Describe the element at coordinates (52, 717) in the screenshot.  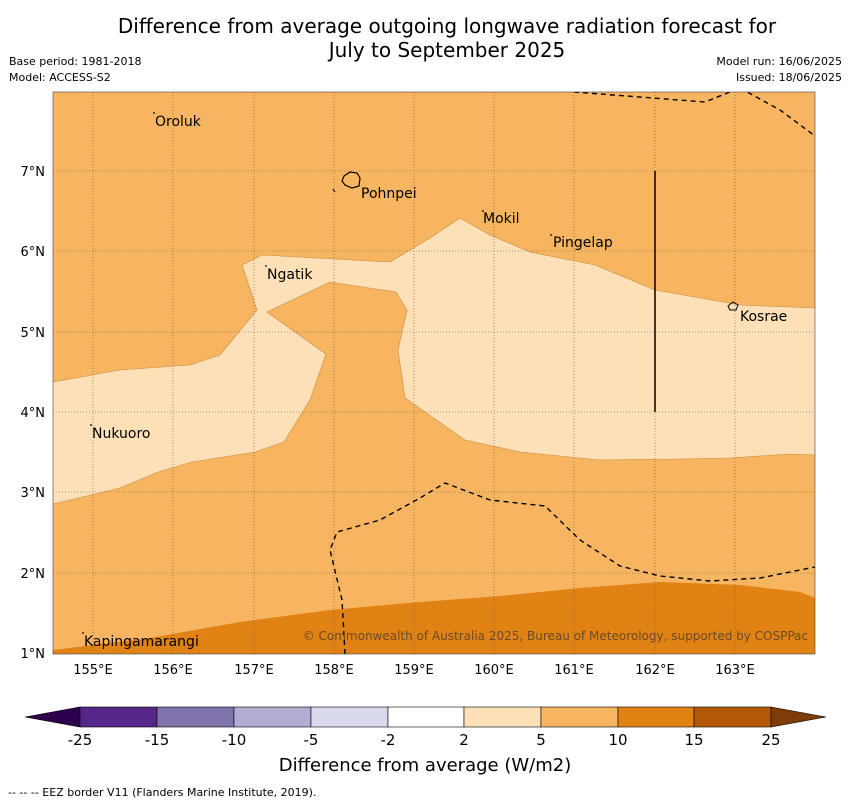
I see `colorbar-extend-low` at that location.